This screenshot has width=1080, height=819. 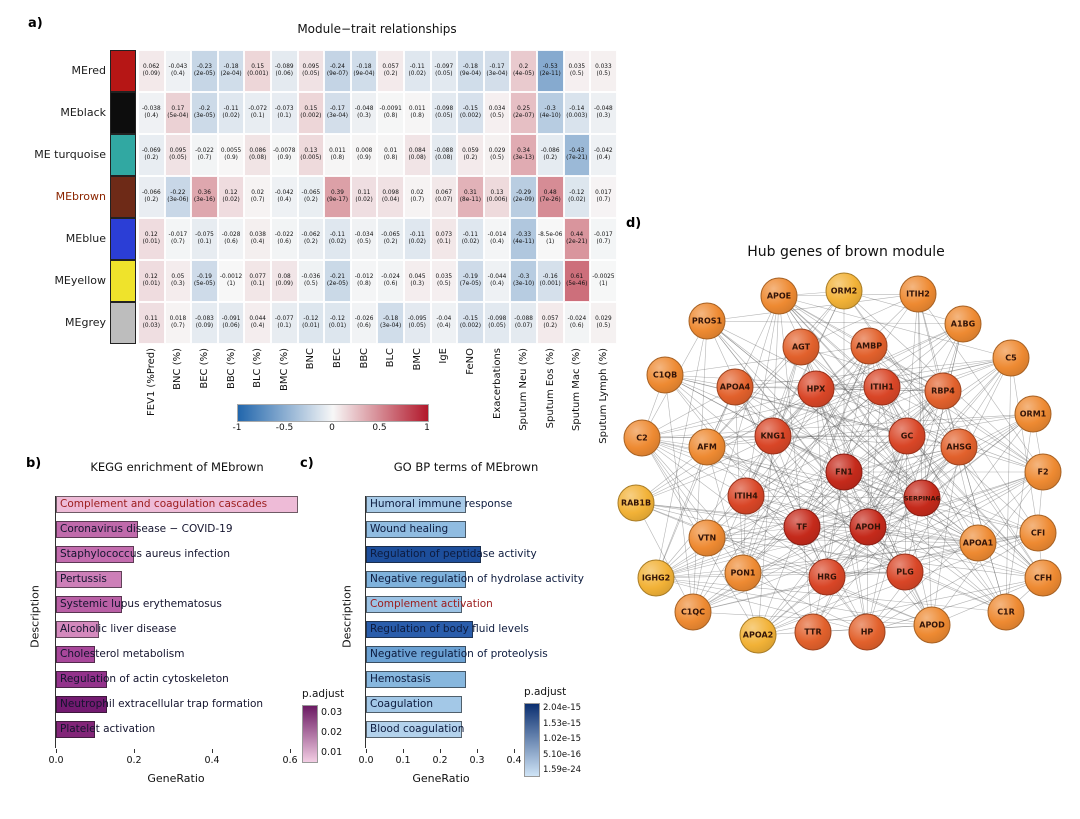 I want to click on heatmap-cell: 0.067 (0.07), so click(x=444, y=197).